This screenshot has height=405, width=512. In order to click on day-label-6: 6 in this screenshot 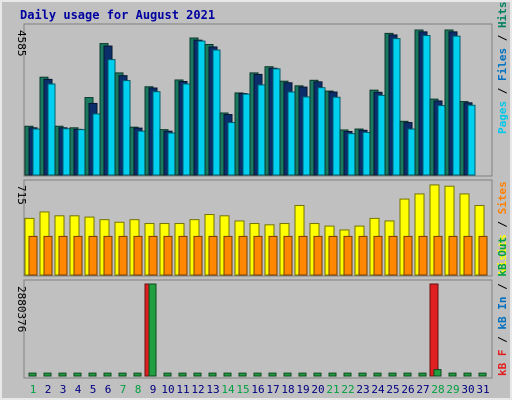, I will do `click(108, 389)`.